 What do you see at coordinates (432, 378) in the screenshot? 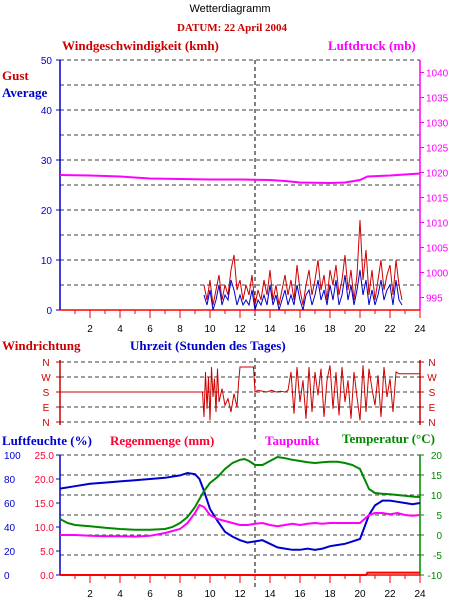
I see `direction-tick-label-right: W` at bounding box center [432, 378].